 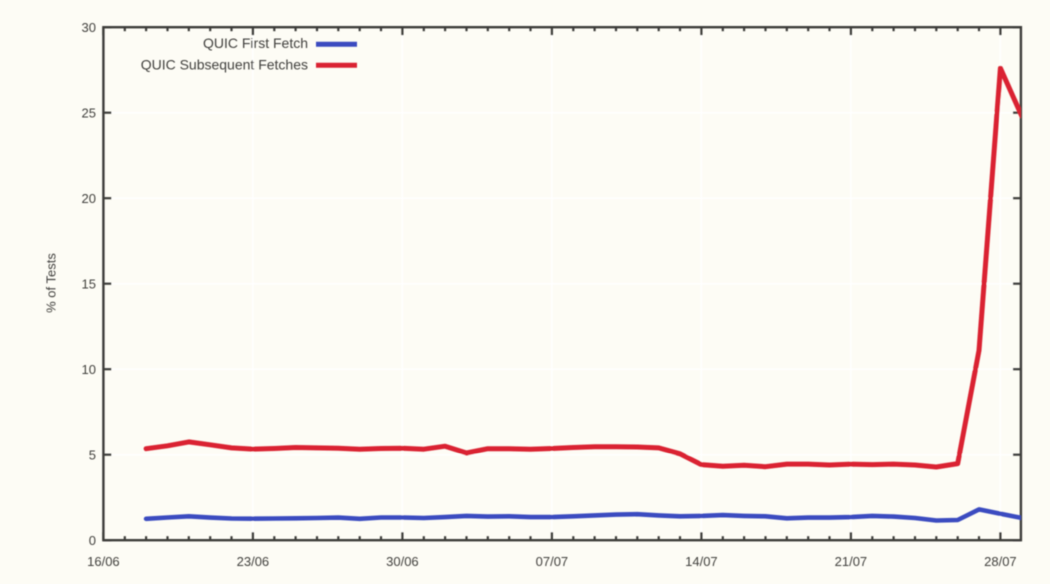 I want to click on svg-text: 5, so click(x=92, y=454).